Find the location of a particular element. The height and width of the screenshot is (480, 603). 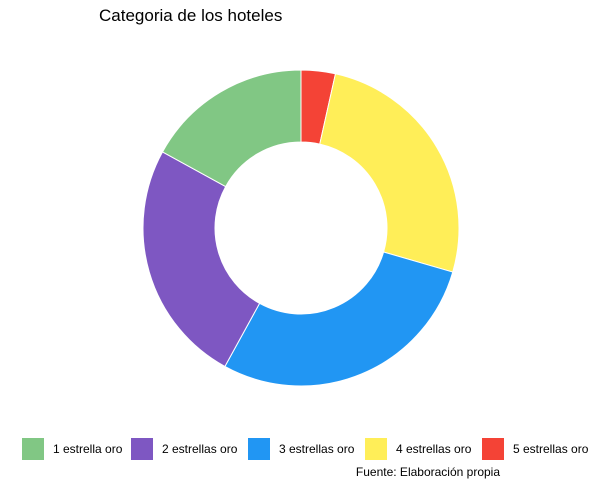

legend-label: 4 estrellas oro is located at coordinates (434, 449).